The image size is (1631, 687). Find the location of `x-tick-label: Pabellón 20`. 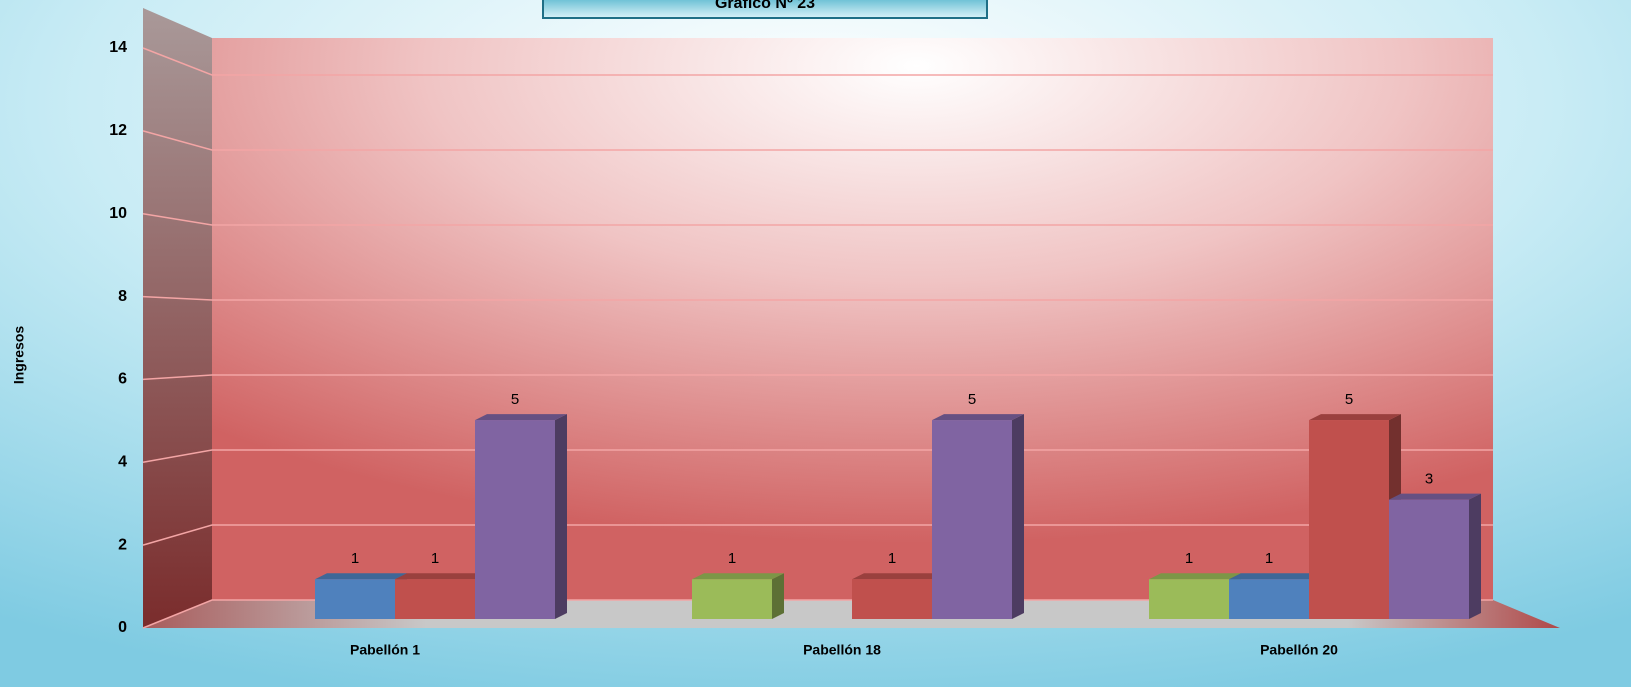

x-tick-label: Pabellón 20 is located at coordinates (1299, 650).